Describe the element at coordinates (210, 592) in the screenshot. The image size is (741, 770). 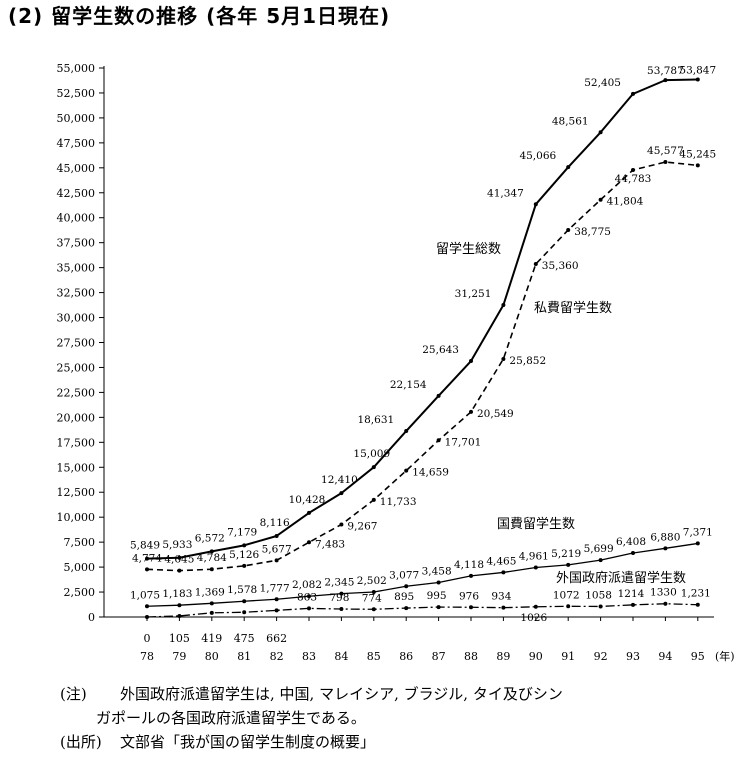
I see `data-label: 1,369` at that location.